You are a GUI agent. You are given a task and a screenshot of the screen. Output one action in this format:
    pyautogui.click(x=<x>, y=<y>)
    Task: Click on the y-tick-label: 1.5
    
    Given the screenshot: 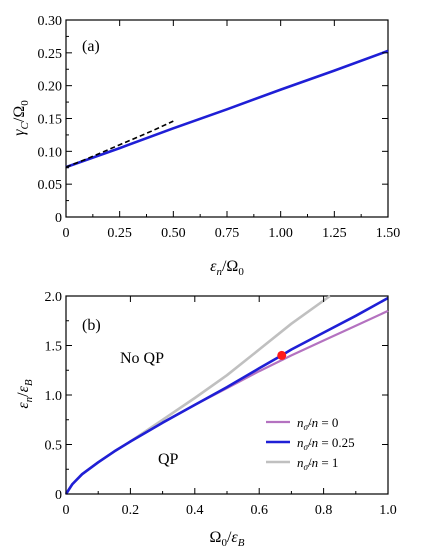 What is the action you would take?
    pyautogui.click(x=54, y=347)
    